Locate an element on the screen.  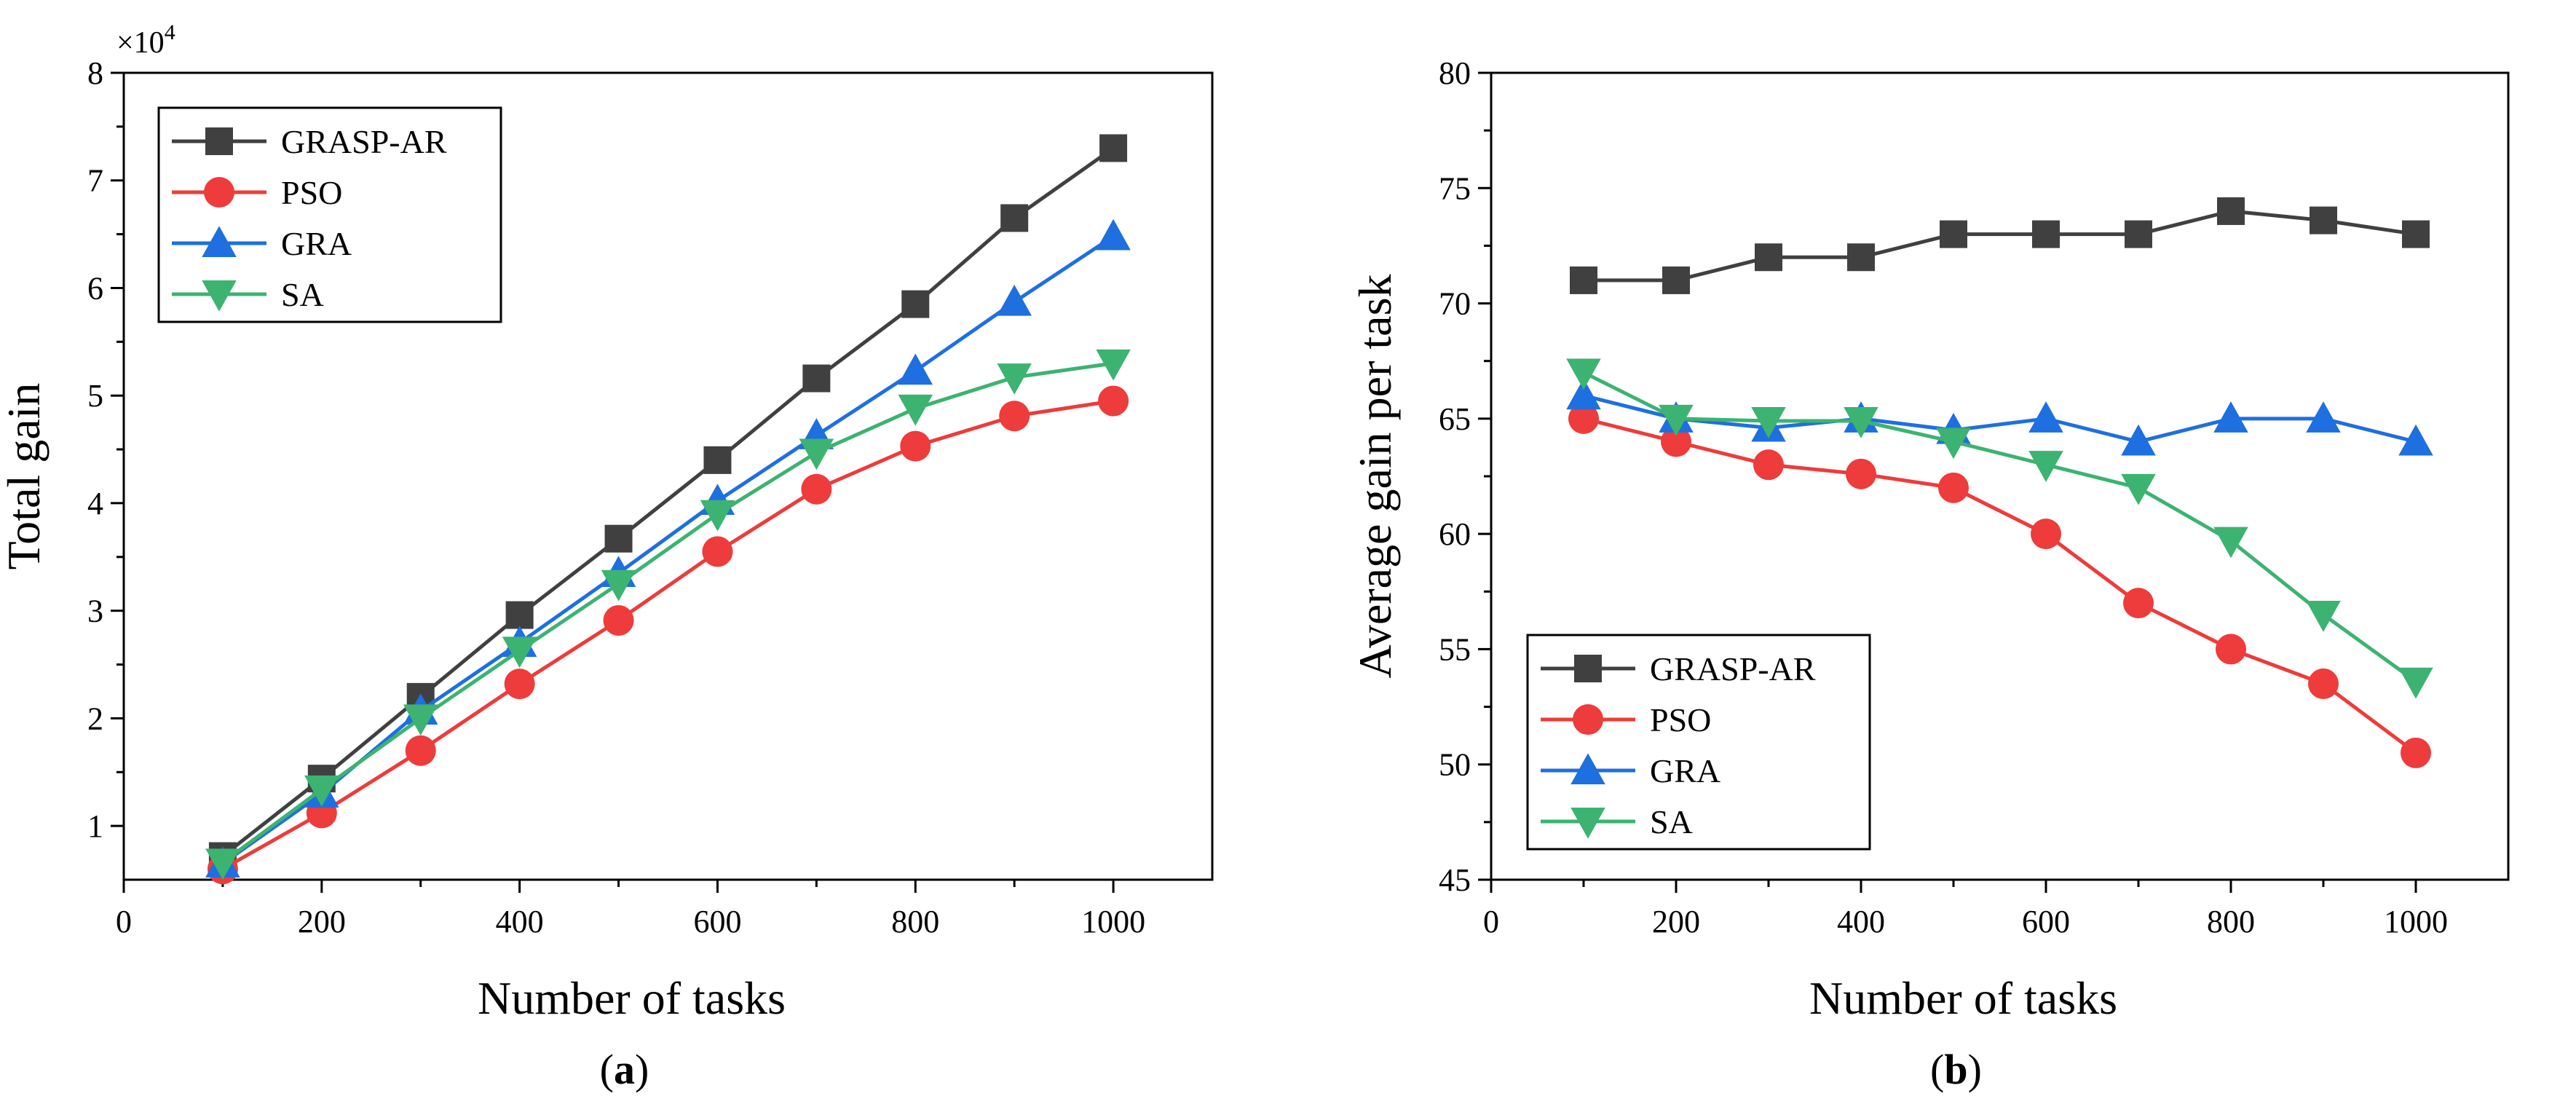
panel-a-legend-label: SA is located at coordinates (302, 294).